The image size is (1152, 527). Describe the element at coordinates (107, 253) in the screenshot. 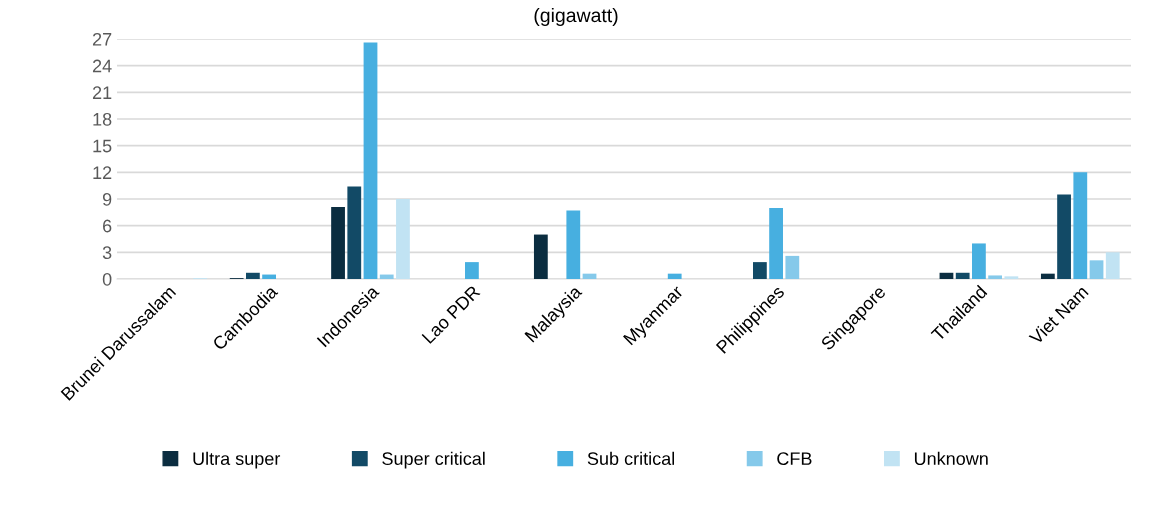

I see `y-tick-label: 3` at that location.